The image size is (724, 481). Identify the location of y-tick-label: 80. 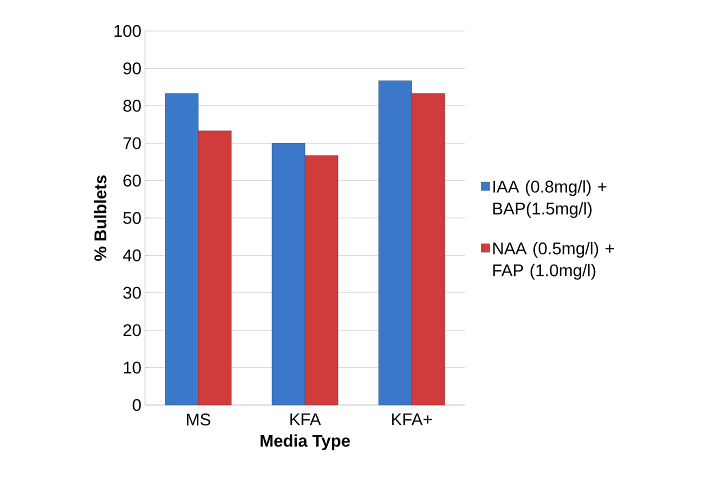
(132, 106).